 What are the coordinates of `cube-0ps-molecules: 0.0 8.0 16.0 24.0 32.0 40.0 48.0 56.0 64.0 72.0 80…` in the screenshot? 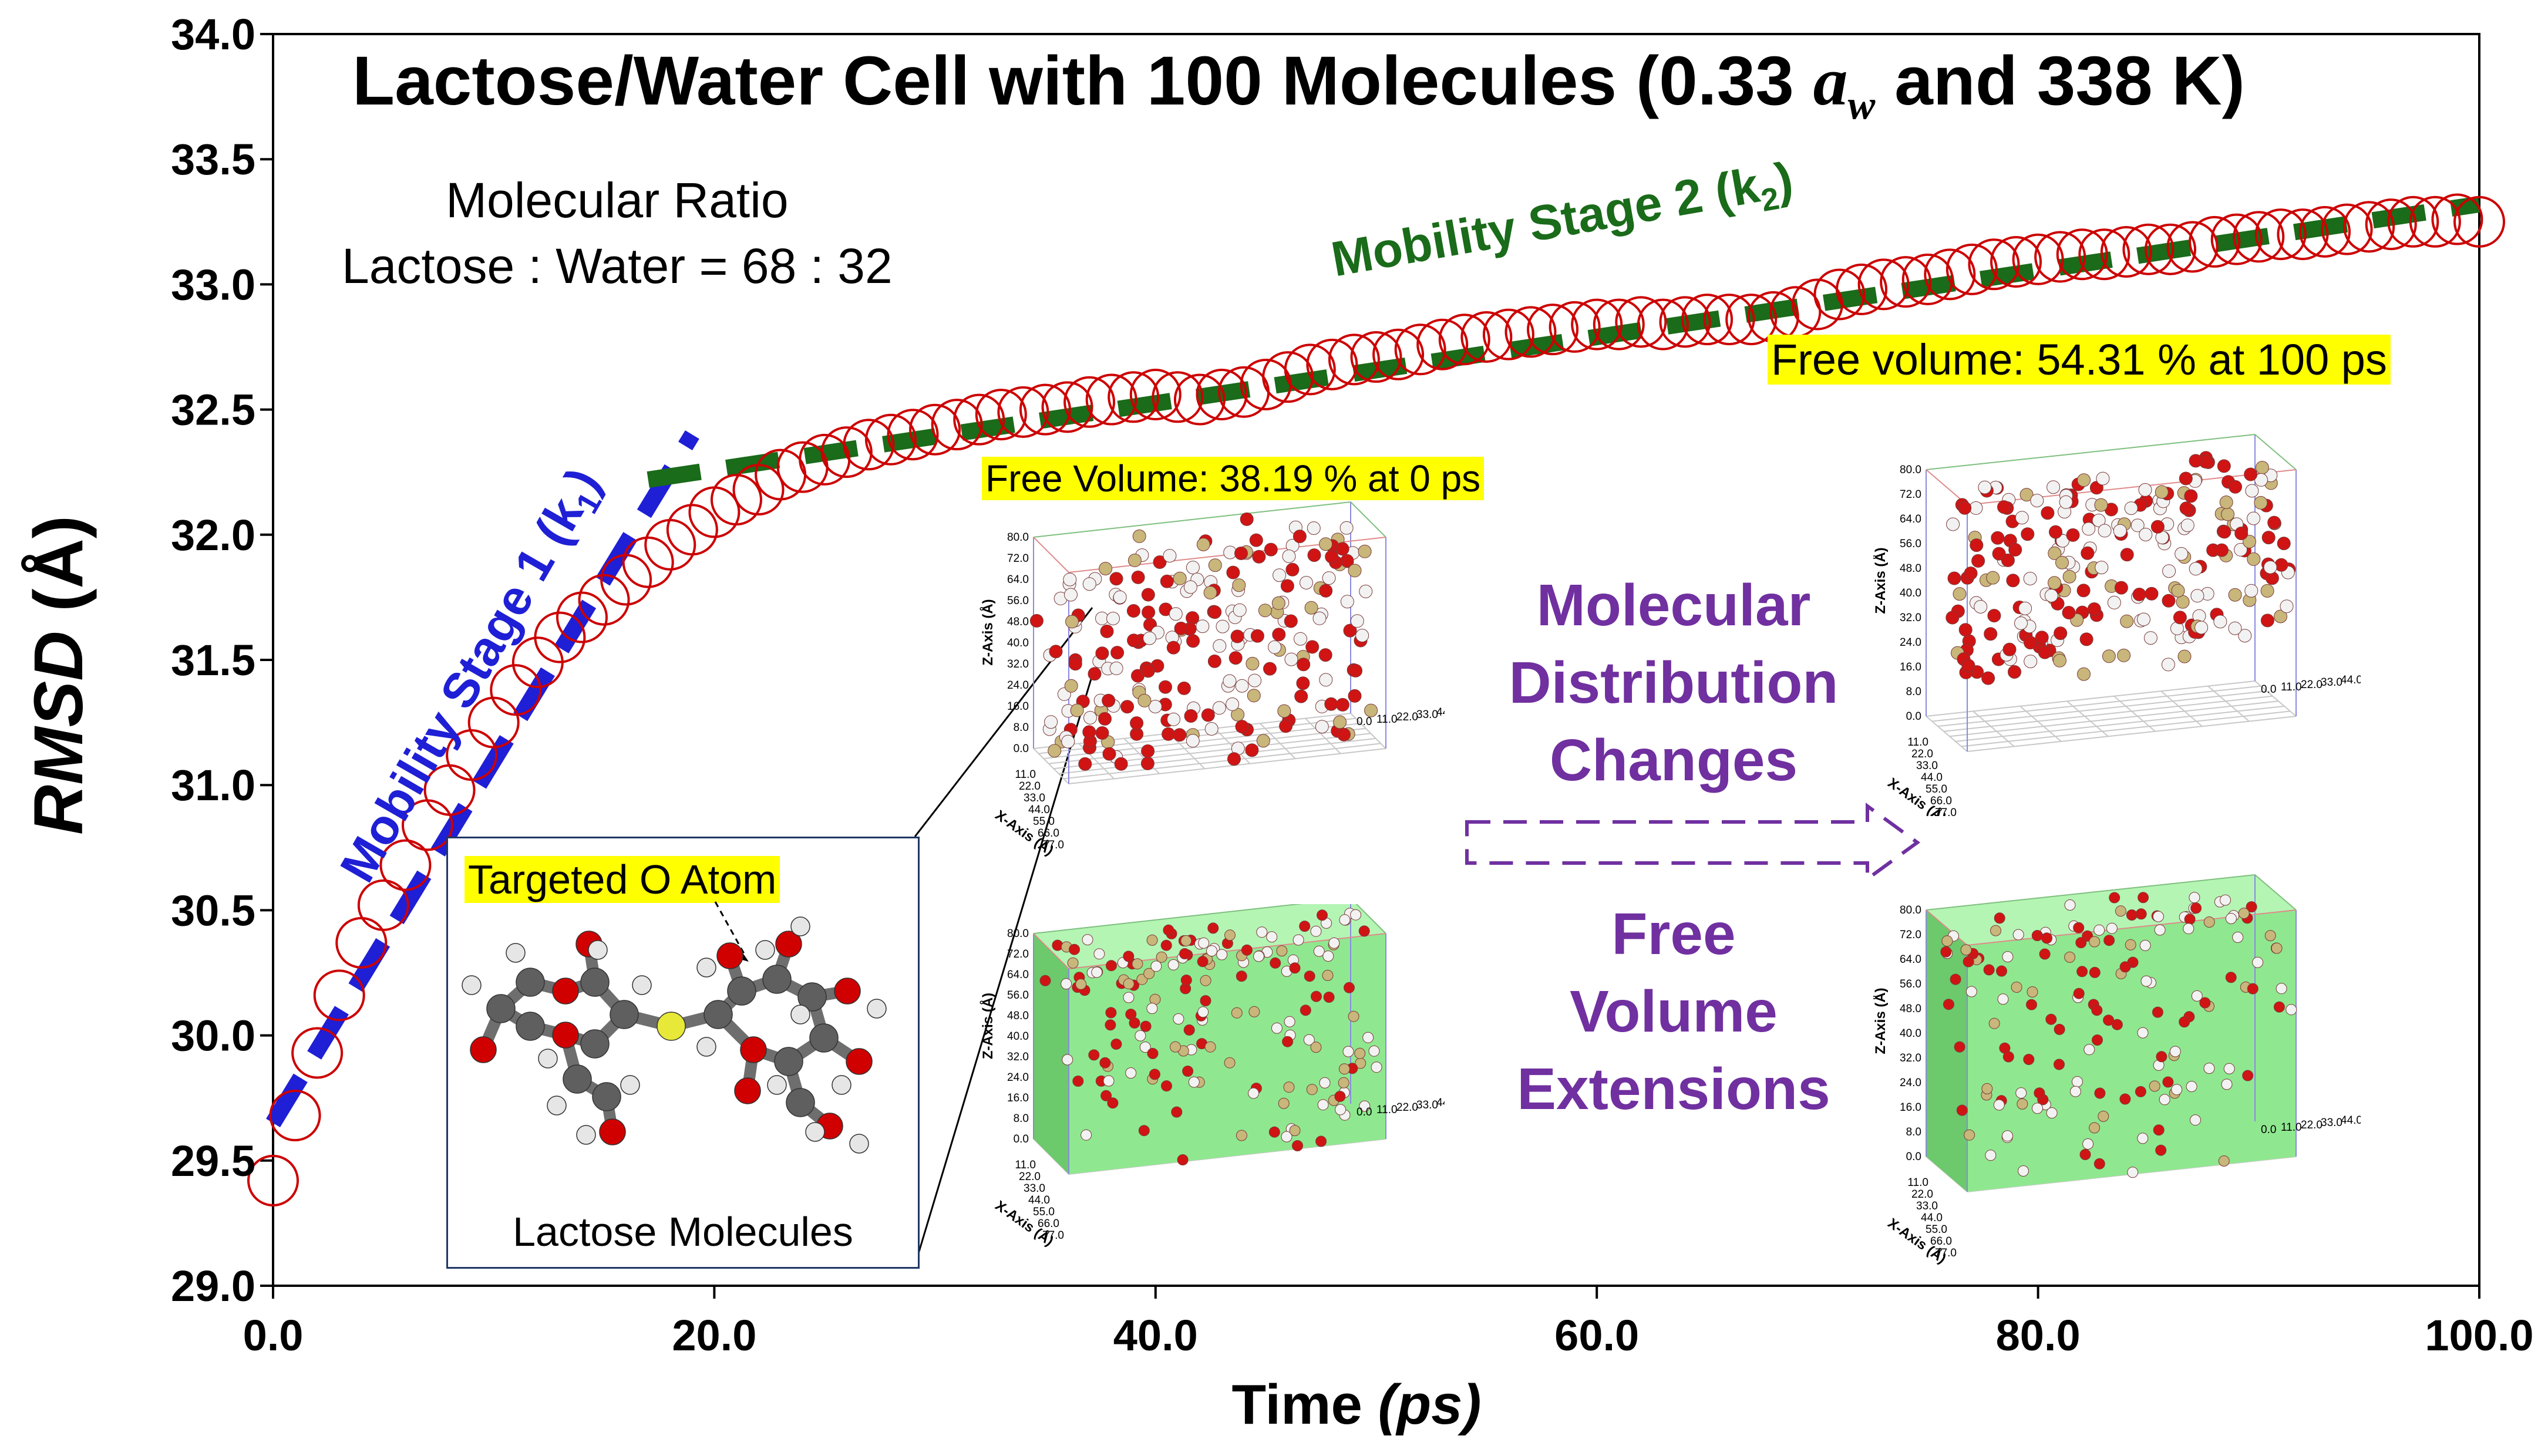 It's located at (1212, 680).